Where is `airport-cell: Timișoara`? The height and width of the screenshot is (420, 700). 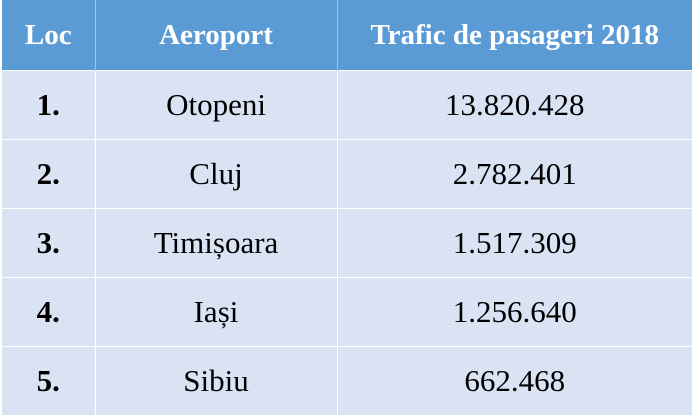 airport-cell: Timișoara is located at coordinates (216, 243).